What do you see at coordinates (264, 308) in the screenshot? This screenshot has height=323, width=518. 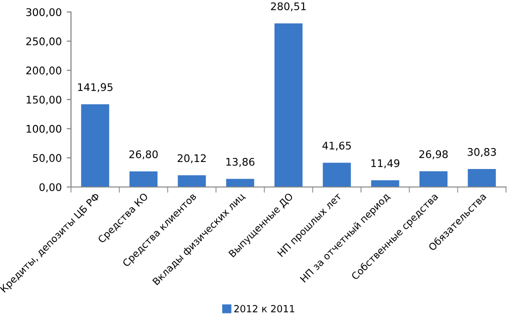 I see `legend-label: 2012 к 2011` at bounding box center [264, 308].